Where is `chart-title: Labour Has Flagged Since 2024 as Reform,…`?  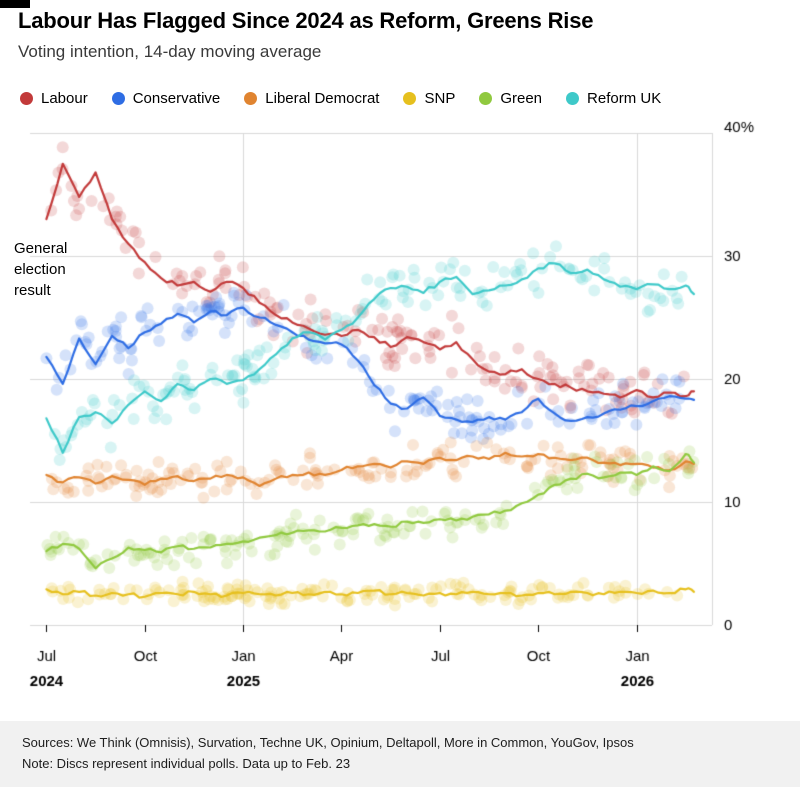
chart-title: Labour Has Flagged Since 2024 as Reform,… is located at coordinates (306, 20).